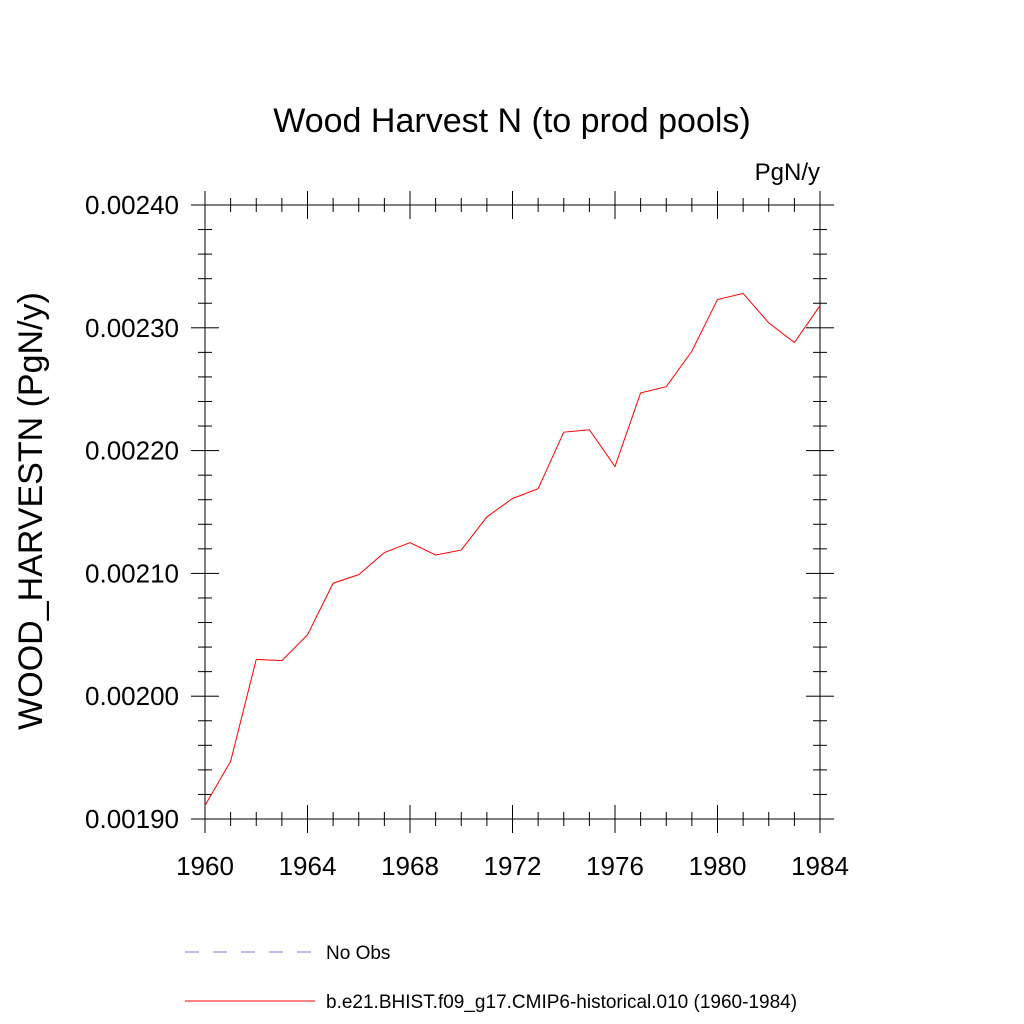 Image resolution: width=1024 pixels, height=1024 pixels. Describe the element at coordinates (615, 866) in the screenshot. I see `x-tick-label: 1976` at that location.